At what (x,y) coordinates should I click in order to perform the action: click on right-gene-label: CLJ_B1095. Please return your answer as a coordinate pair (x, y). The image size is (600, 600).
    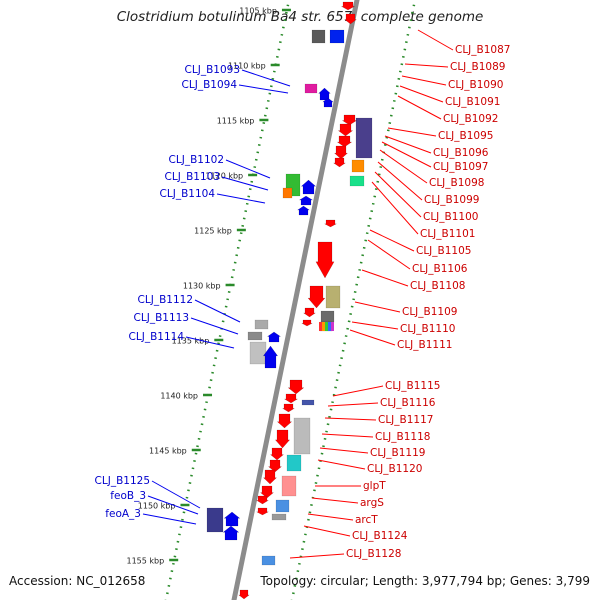
    Looking at the image, I should click on (465, 136).